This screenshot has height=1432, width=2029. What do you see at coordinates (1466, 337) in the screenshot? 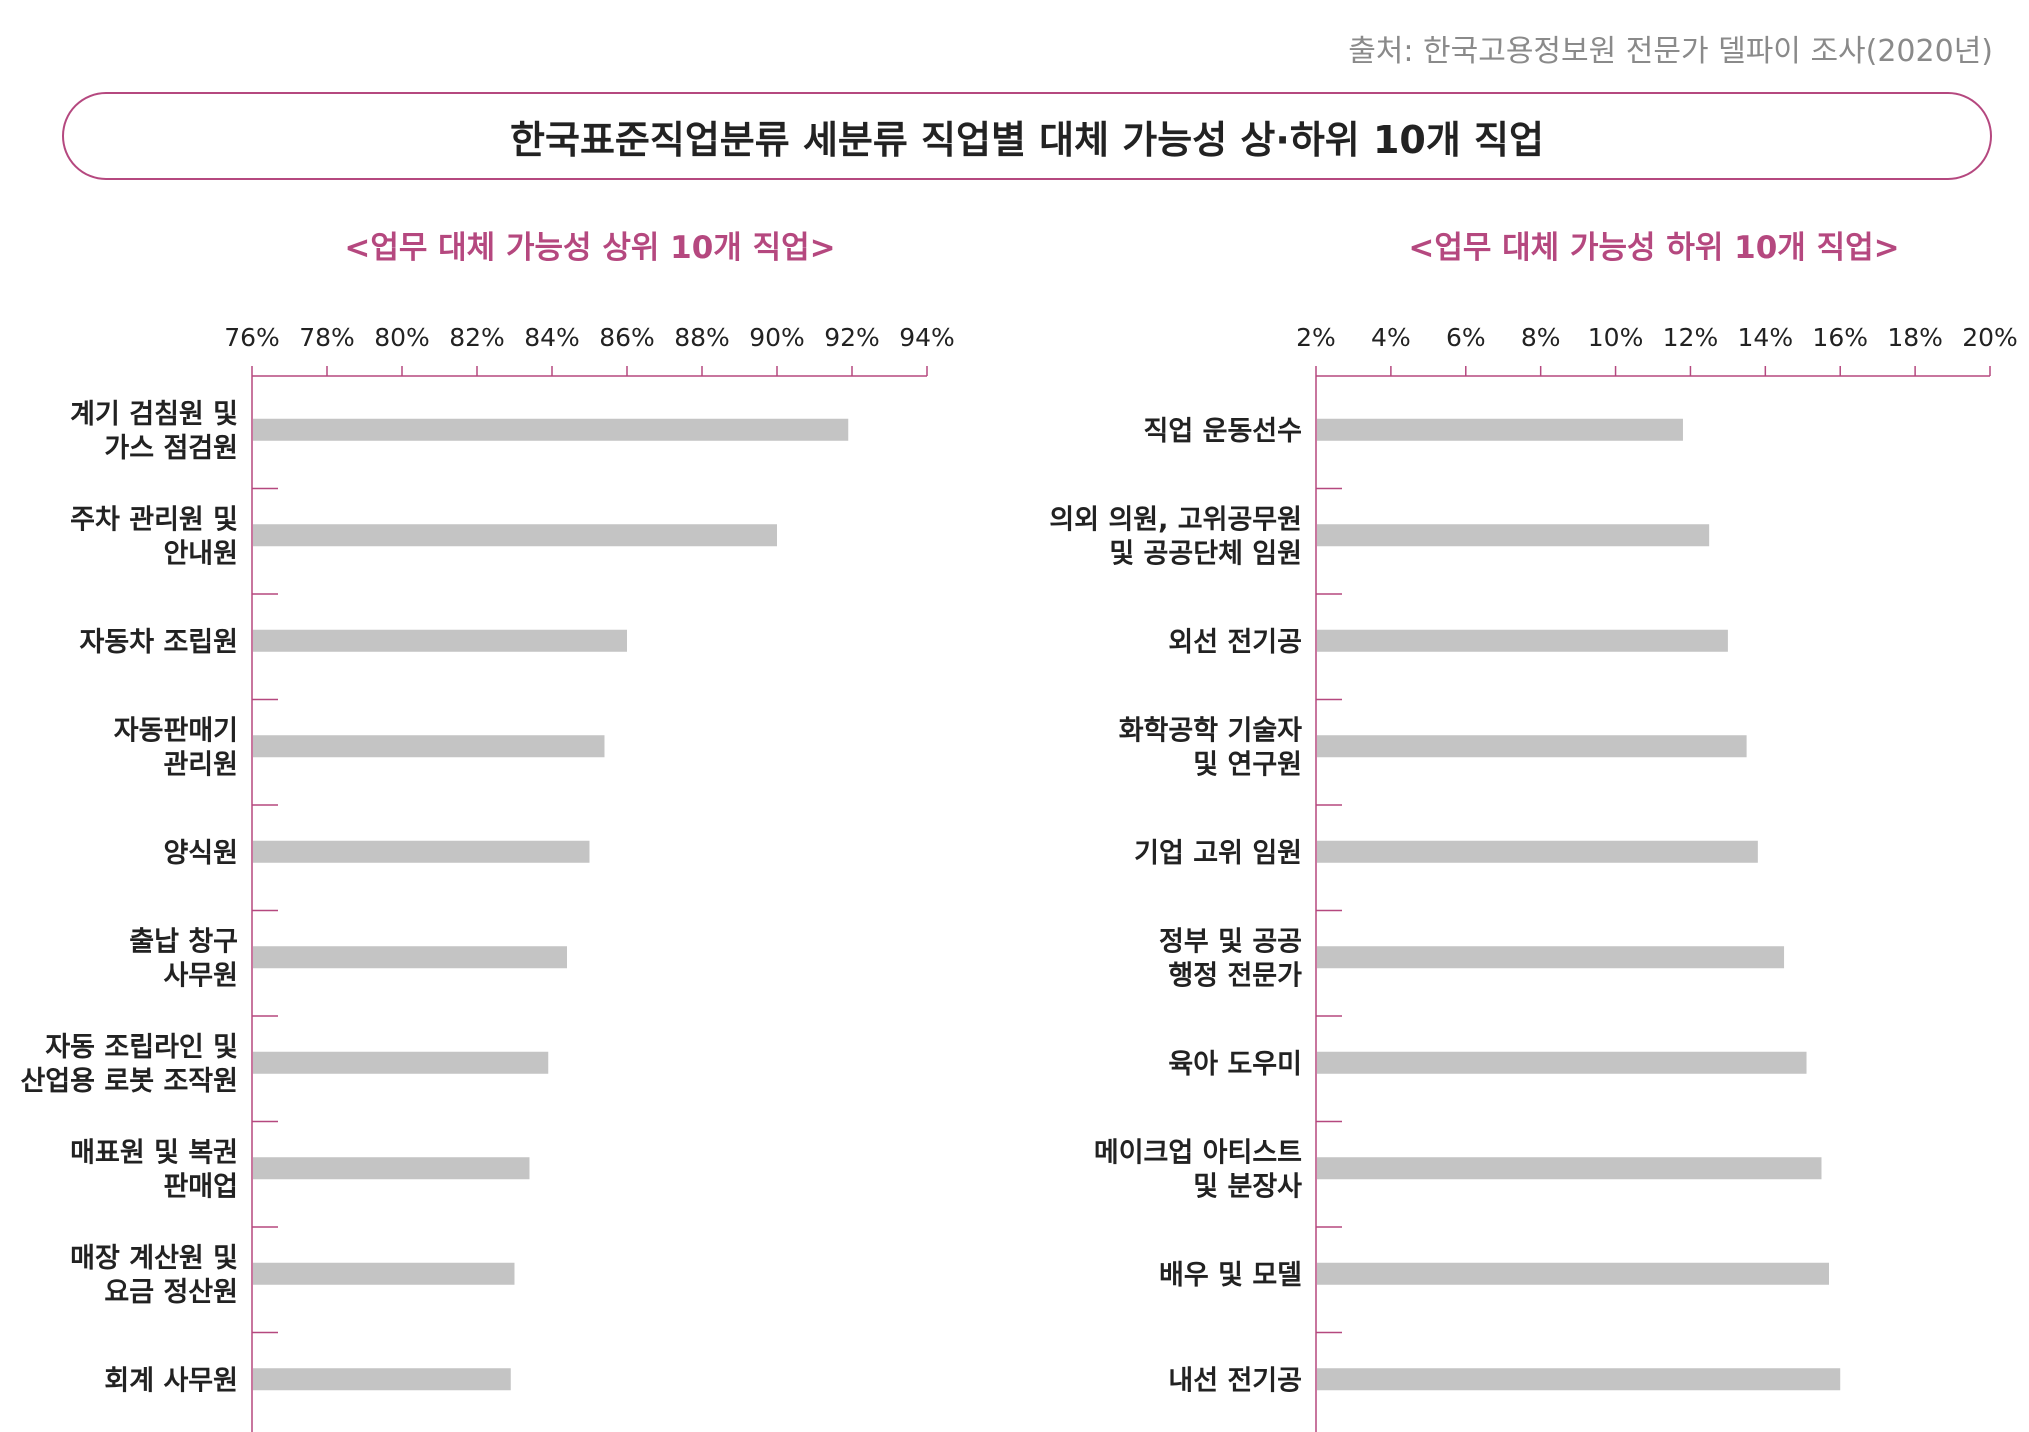
I see `x-tick-label: 6%` at bounding box center [1466, 337].